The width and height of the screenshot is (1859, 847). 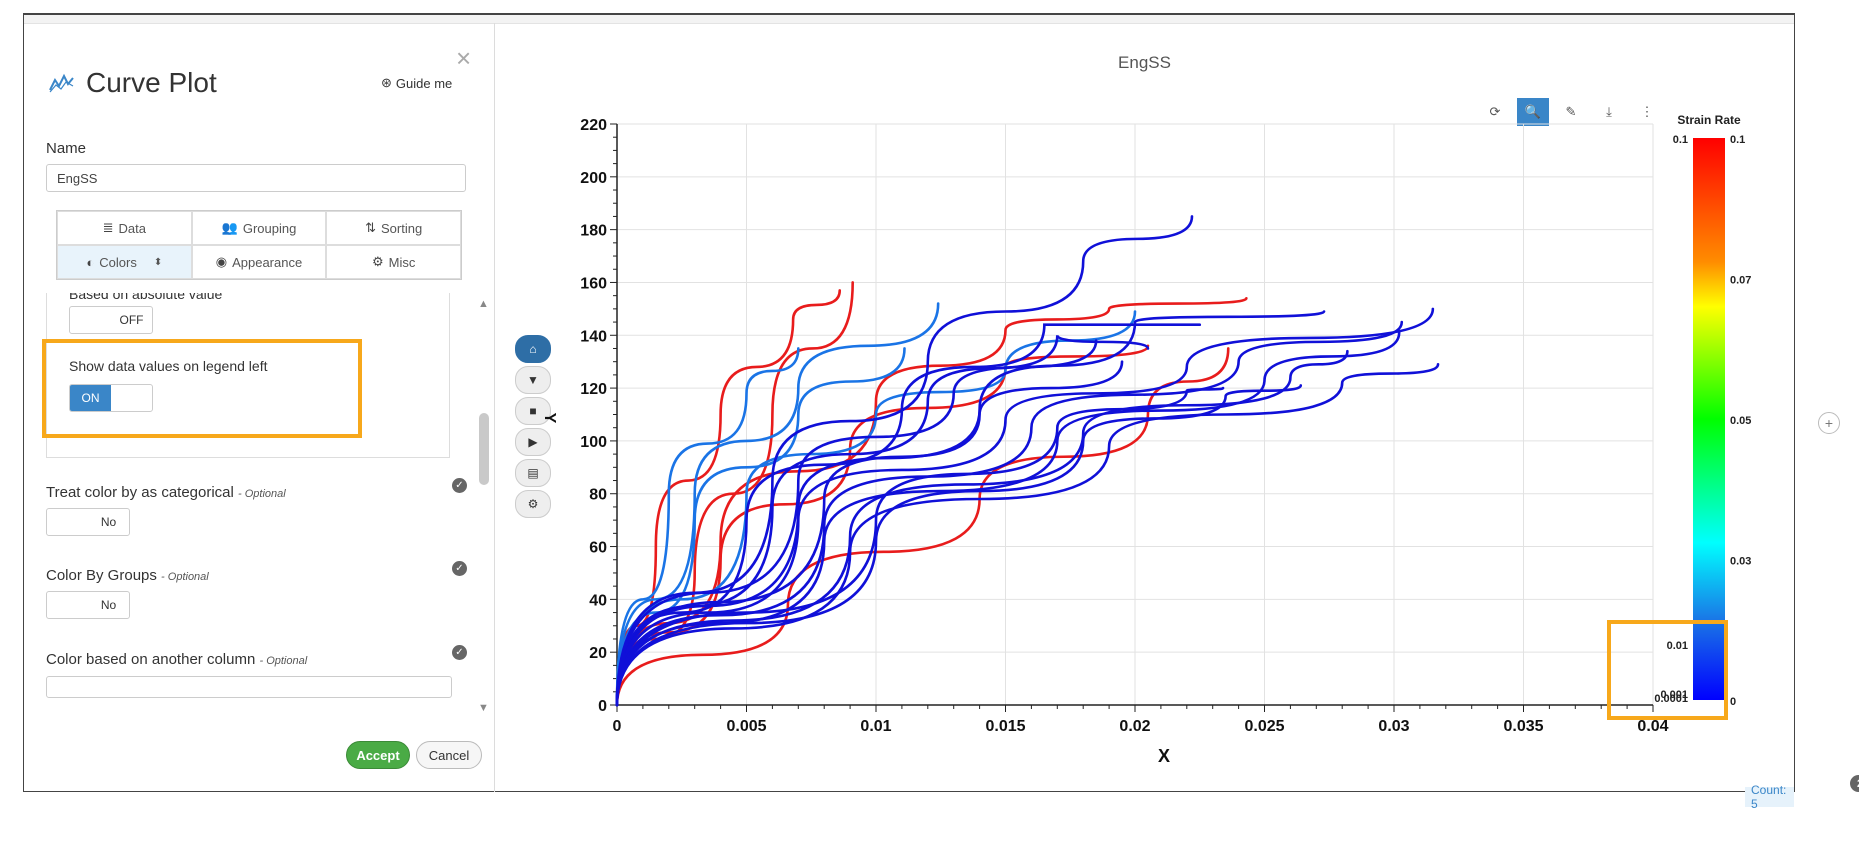 I want to click on plot-side-toolbar: ⌂ ▼ ■ ▶ ▤ ⚙, so click(x=534, y=428).